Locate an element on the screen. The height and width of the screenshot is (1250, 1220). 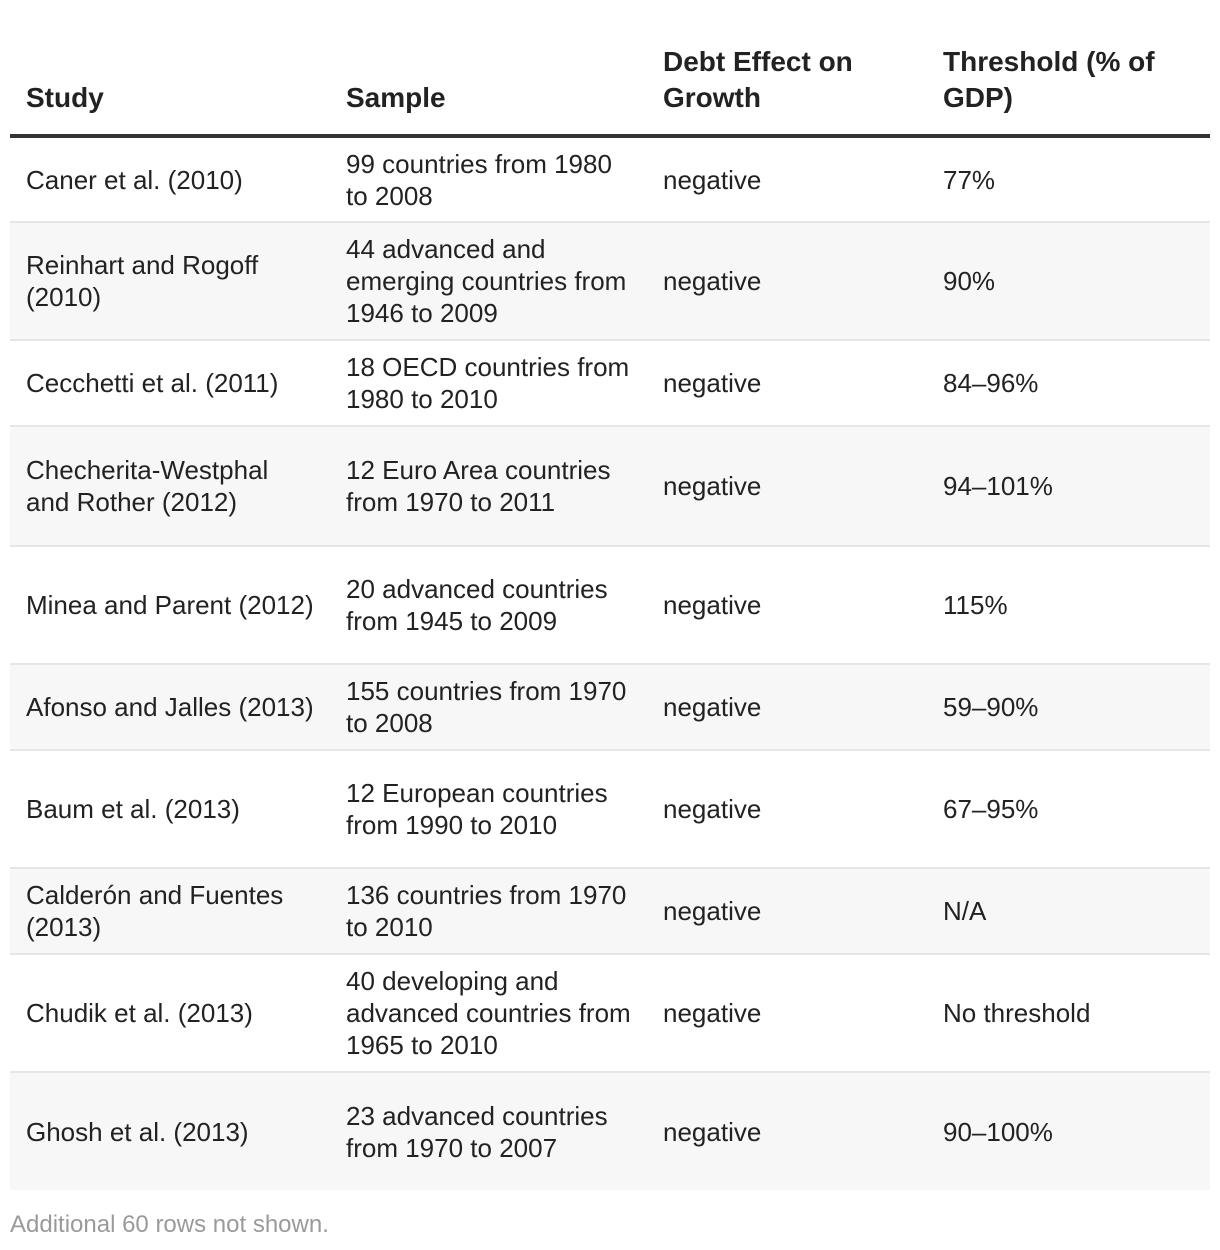
cell-sample: 12 Euro Area countries from 1970 to 2011 is located at coordinates (488, 486).